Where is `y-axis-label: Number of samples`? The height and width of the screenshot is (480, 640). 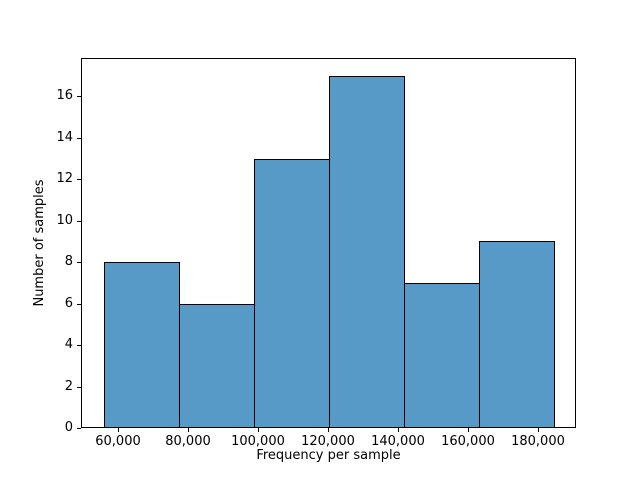 y-axis-label: Number of samples is located at coordinates (39, 243).